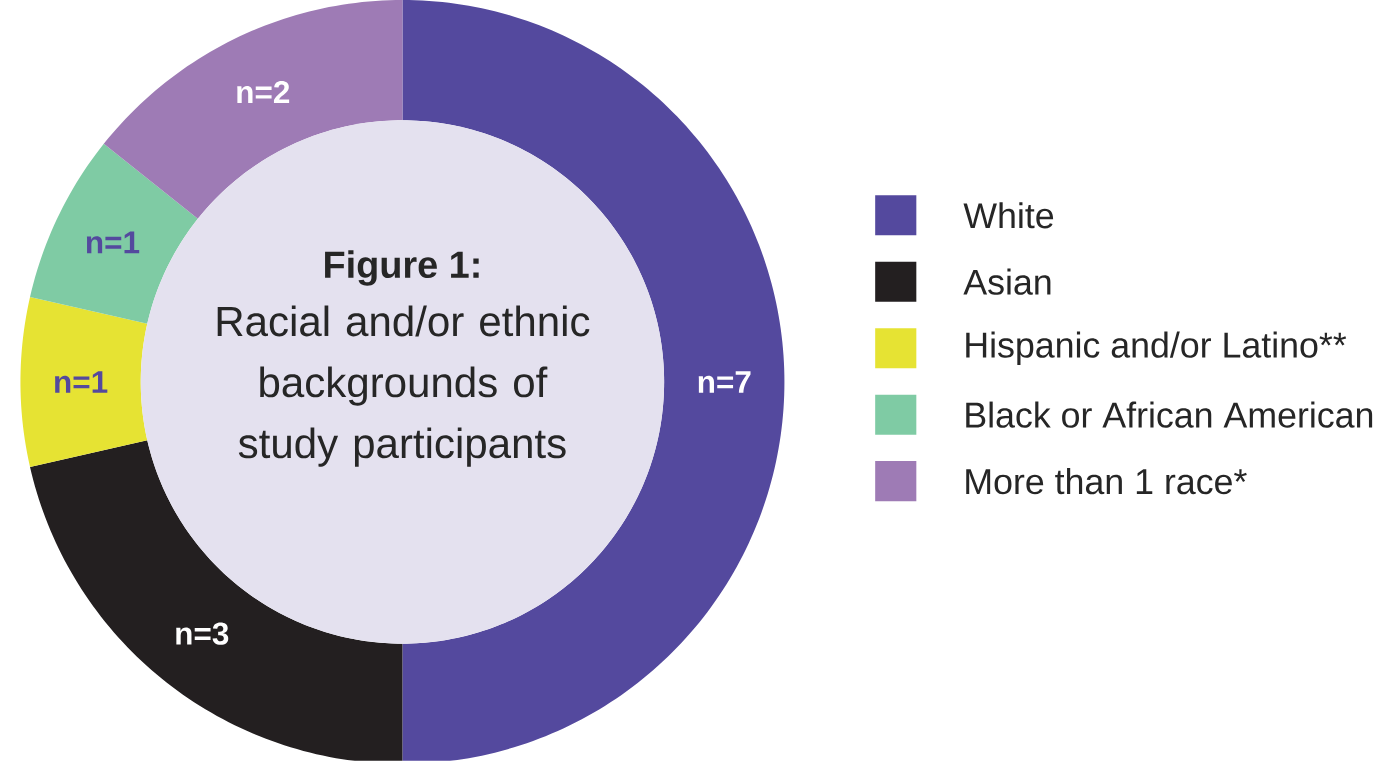 This screenshot has height=761, width=1378. I want to click on legend-label: Hispanic and/or Latino**, so click(1156, 348).